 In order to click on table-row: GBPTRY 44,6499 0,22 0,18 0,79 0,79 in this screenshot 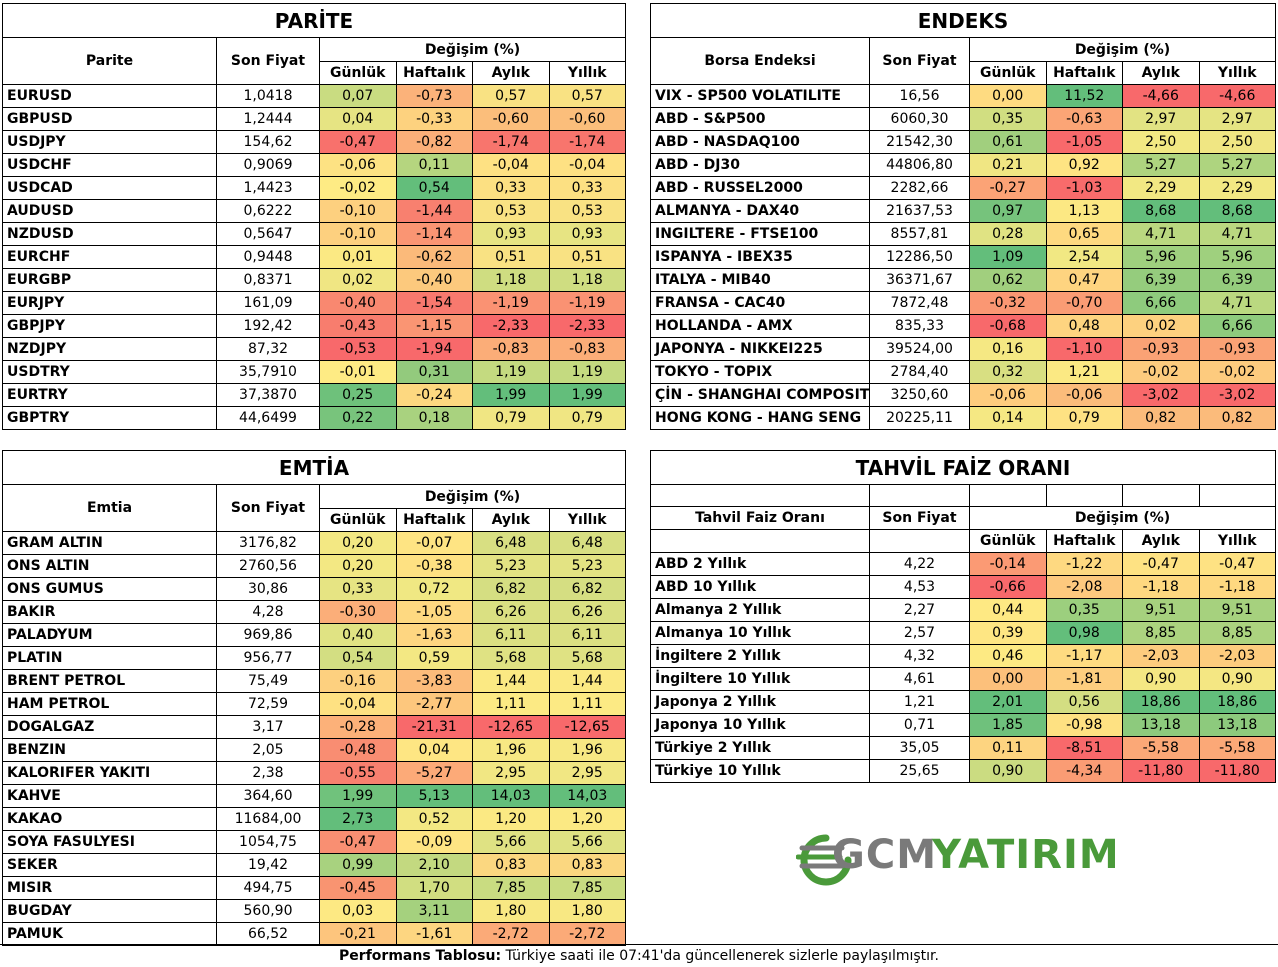, I will do `click(314, 418)`.